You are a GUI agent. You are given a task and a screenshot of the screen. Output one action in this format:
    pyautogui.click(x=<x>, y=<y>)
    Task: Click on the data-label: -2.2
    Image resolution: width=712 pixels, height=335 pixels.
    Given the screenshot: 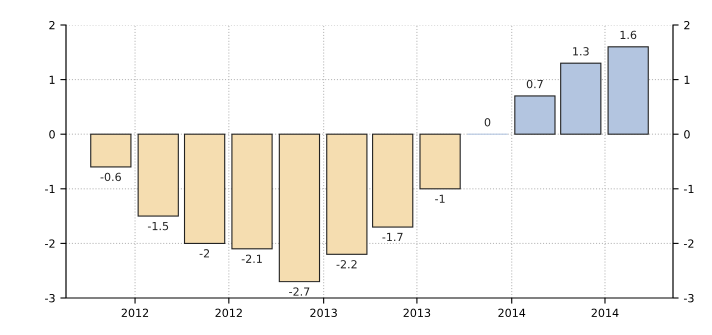 What is the action you would take?
    pyautogui.click(x=346, y=264)
    